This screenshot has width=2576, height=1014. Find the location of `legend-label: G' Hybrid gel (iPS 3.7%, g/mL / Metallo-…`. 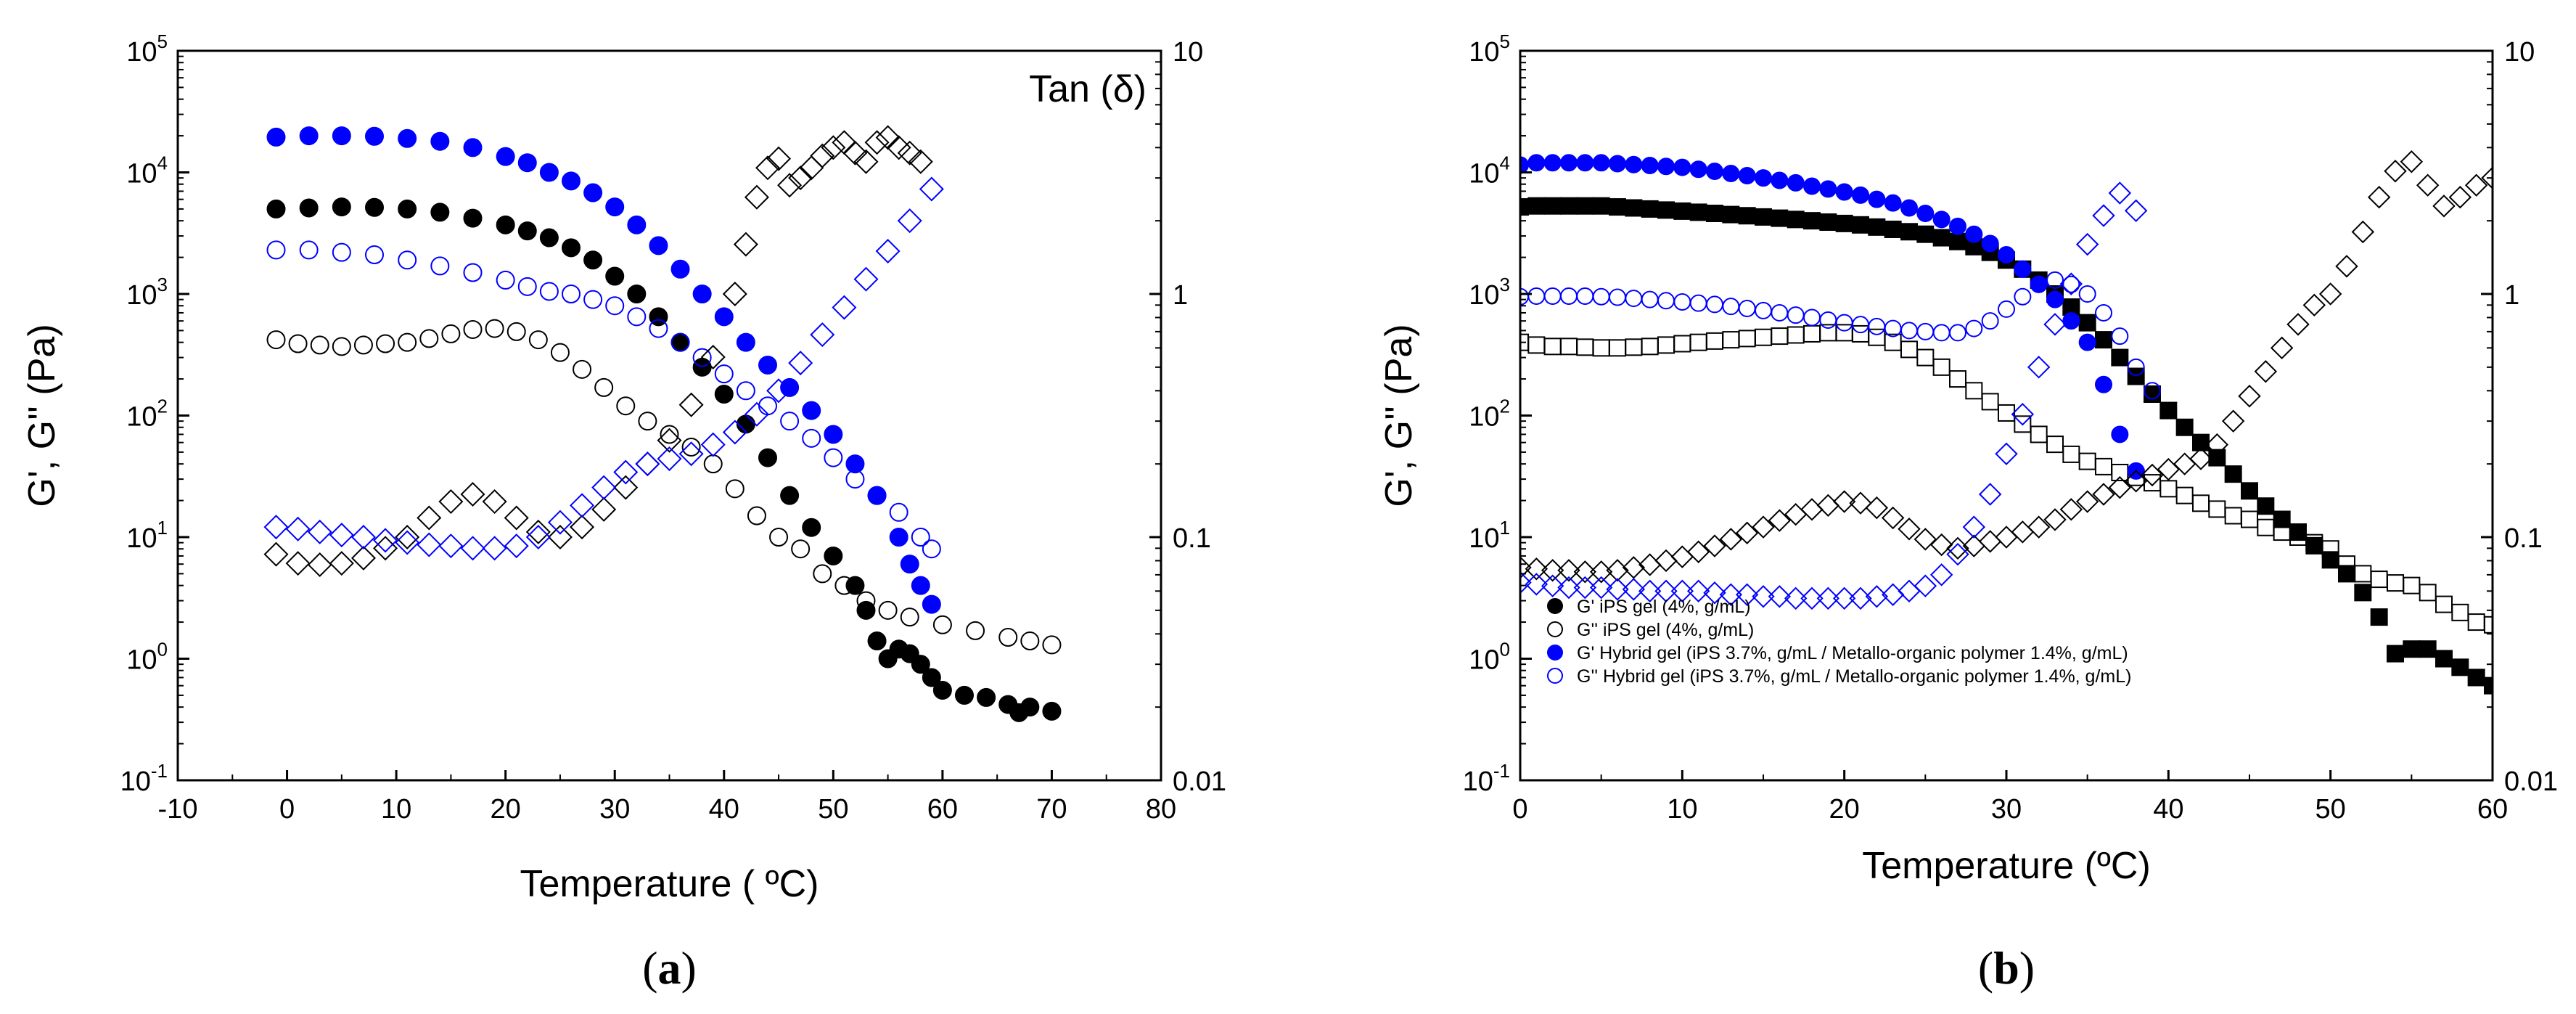

legend-label: G' Hybrid gel (iPS 3.7%, g/mL / Metallo-… is located at coordinates (1852, 653).